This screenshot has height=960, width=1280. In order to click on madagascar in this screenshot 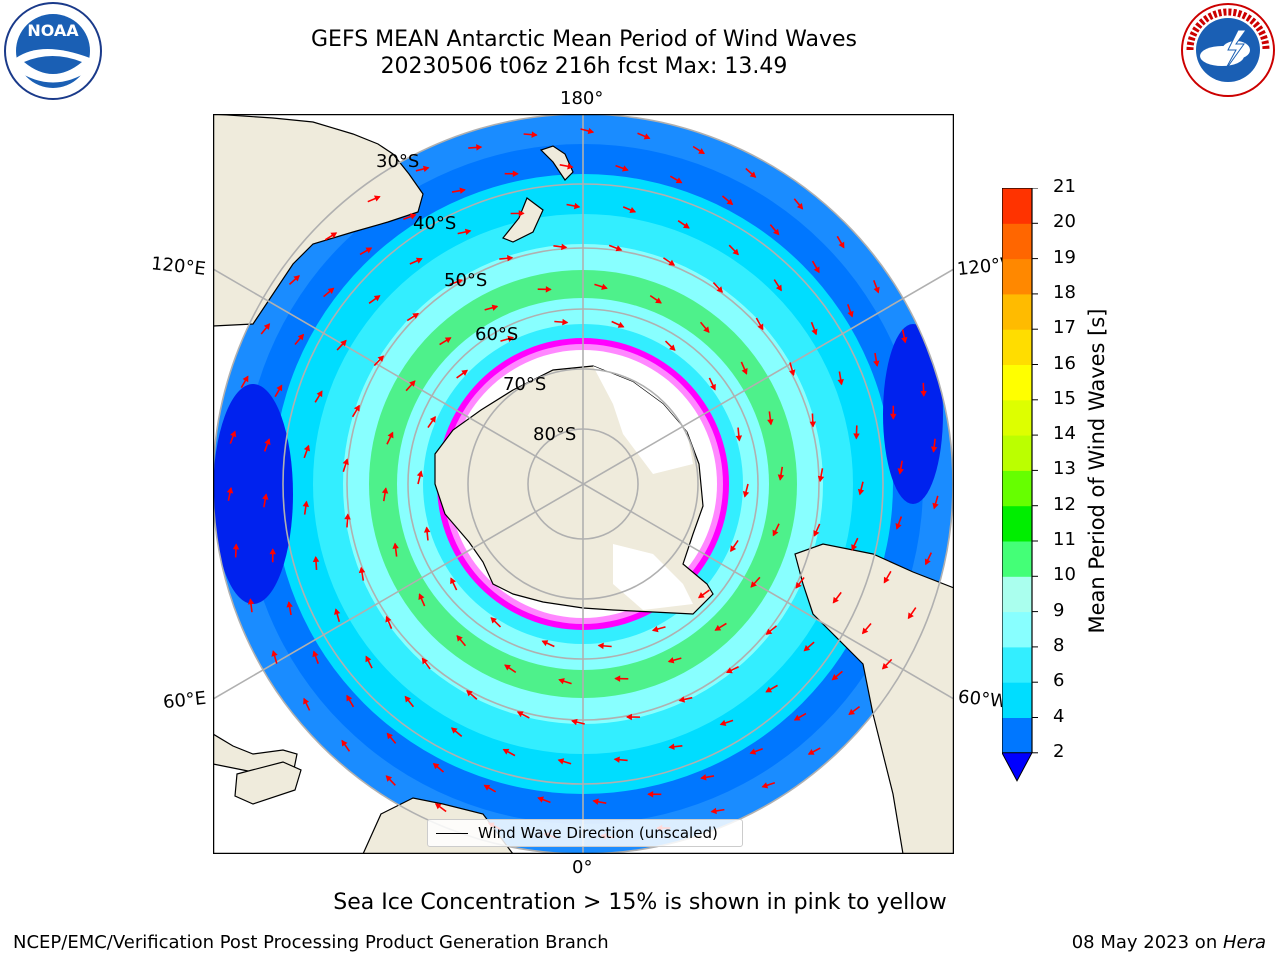, I will do `click(268, 783)`.